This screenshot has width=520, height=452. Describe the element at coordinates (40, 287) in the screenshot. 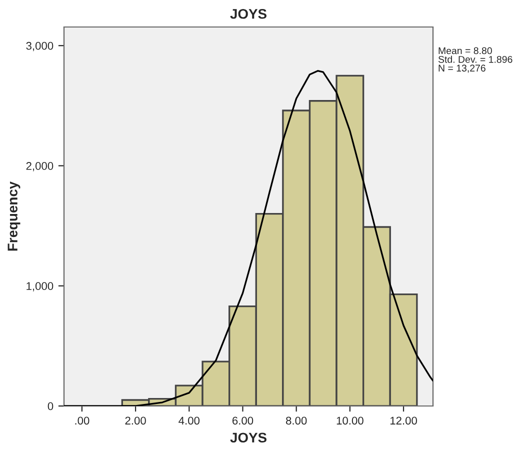

I see `y-tick-label: 1,000` at that location.